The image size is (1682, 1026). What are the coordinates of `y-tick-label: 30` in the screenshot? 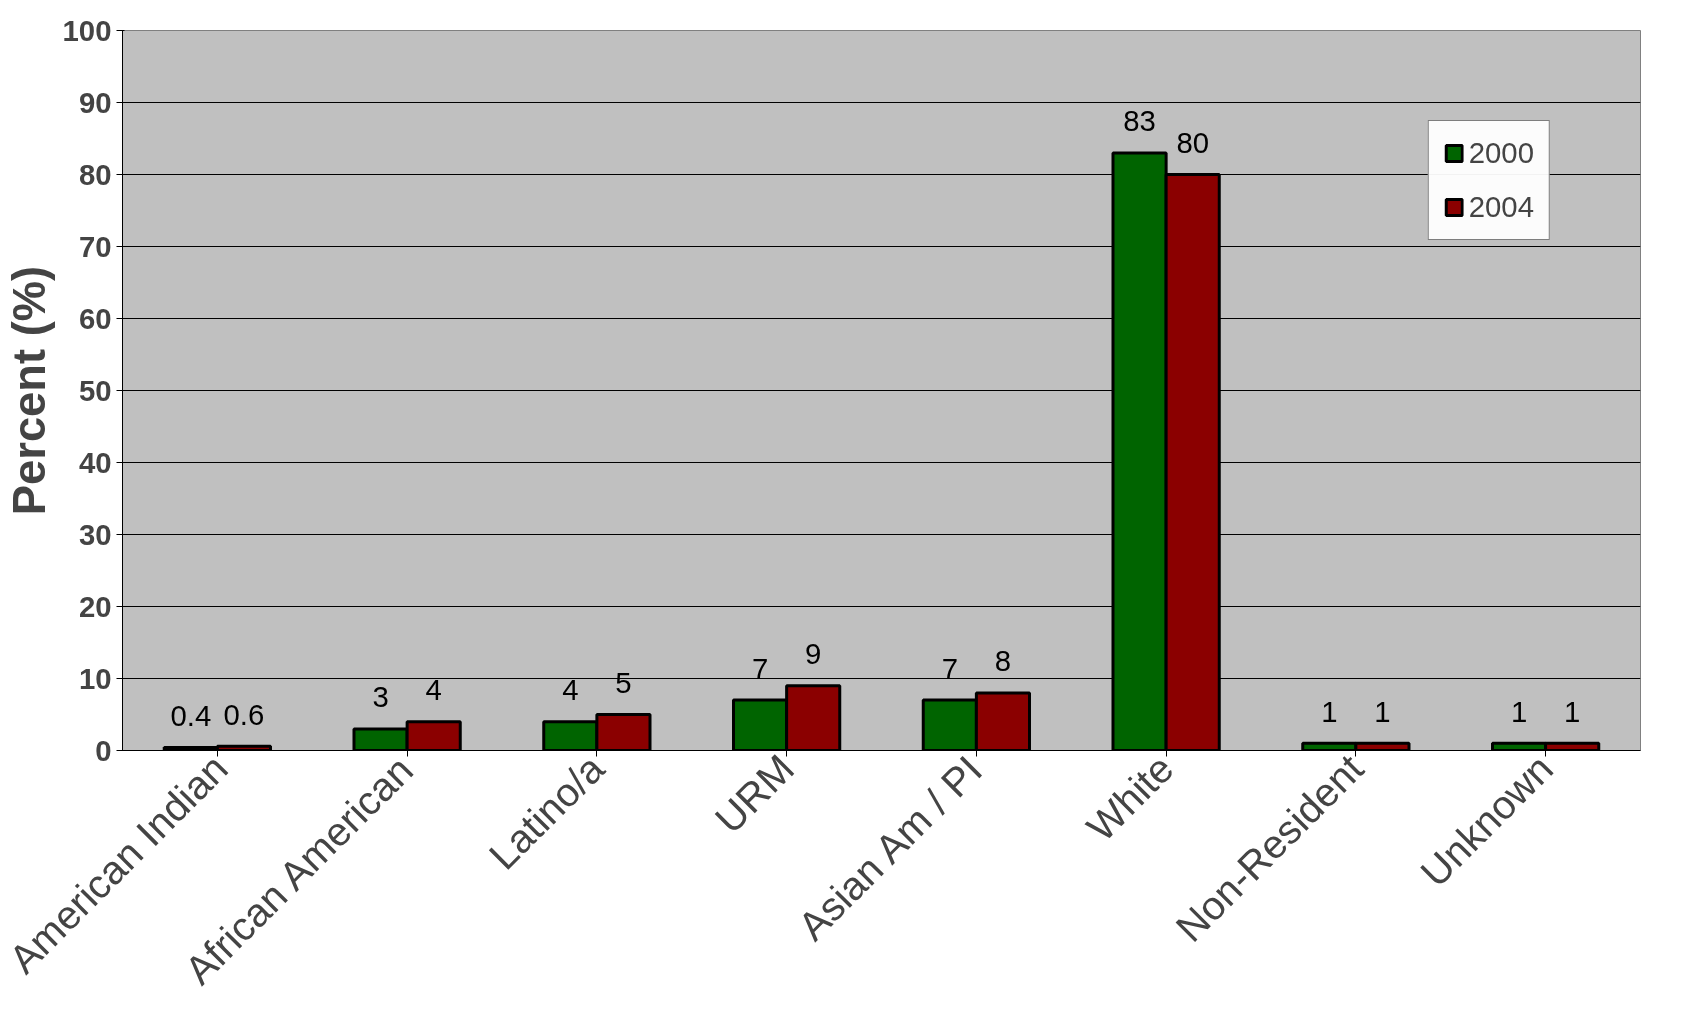 It's located at (95, 534).